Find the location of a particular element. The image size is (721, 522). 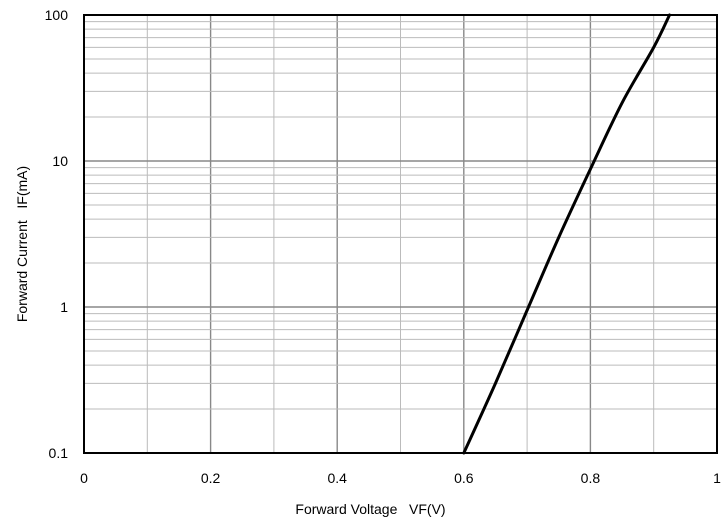

x-tick-labels: 0 0.2 0.4 0.6 0.8 1 is located at coordinates (400, 478).